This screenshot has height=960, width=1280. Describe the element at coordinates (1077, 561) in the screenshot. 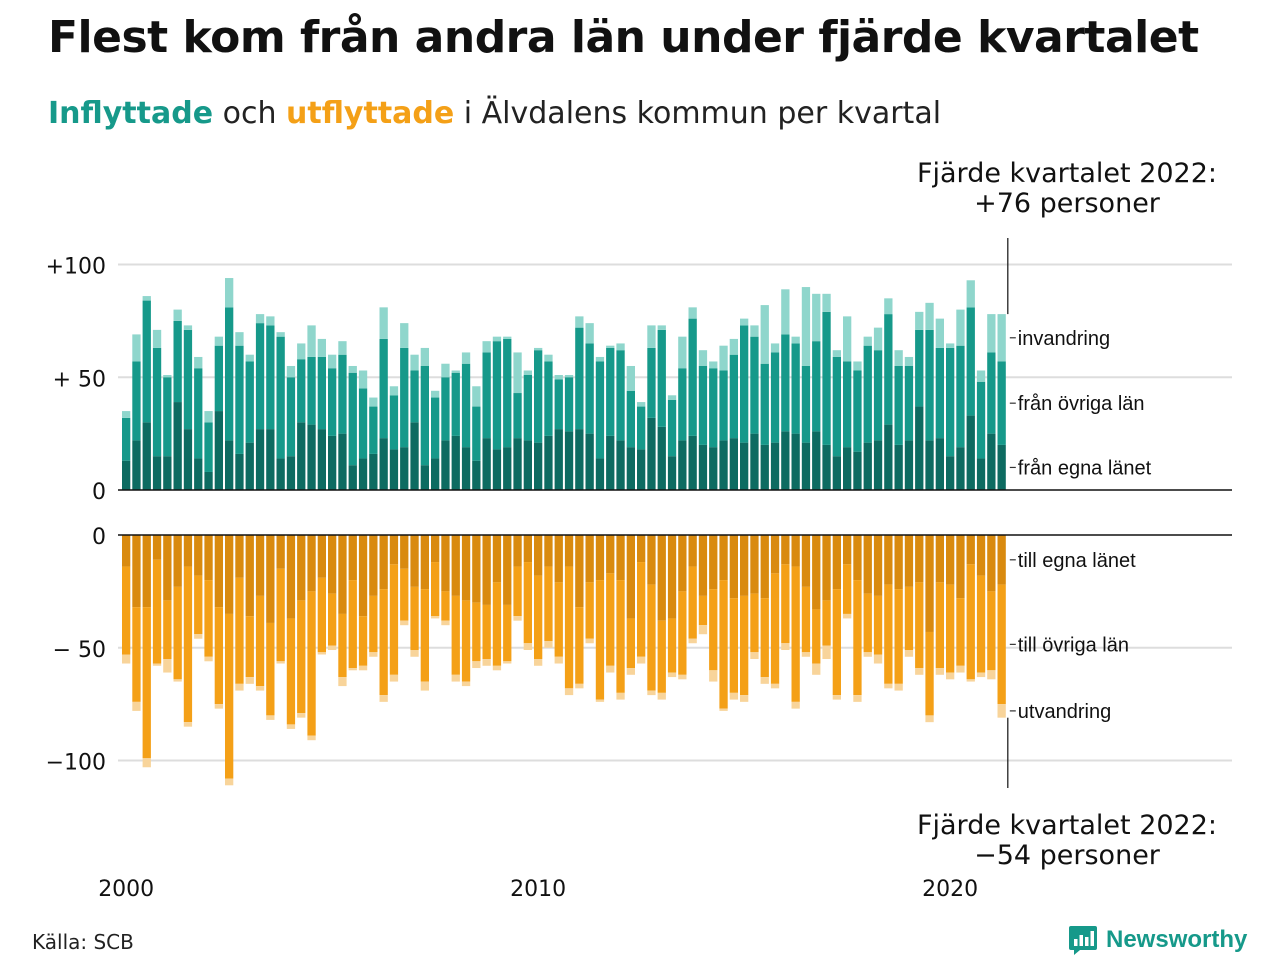

I see `series-label-egna_out: till egna länet` at that location.